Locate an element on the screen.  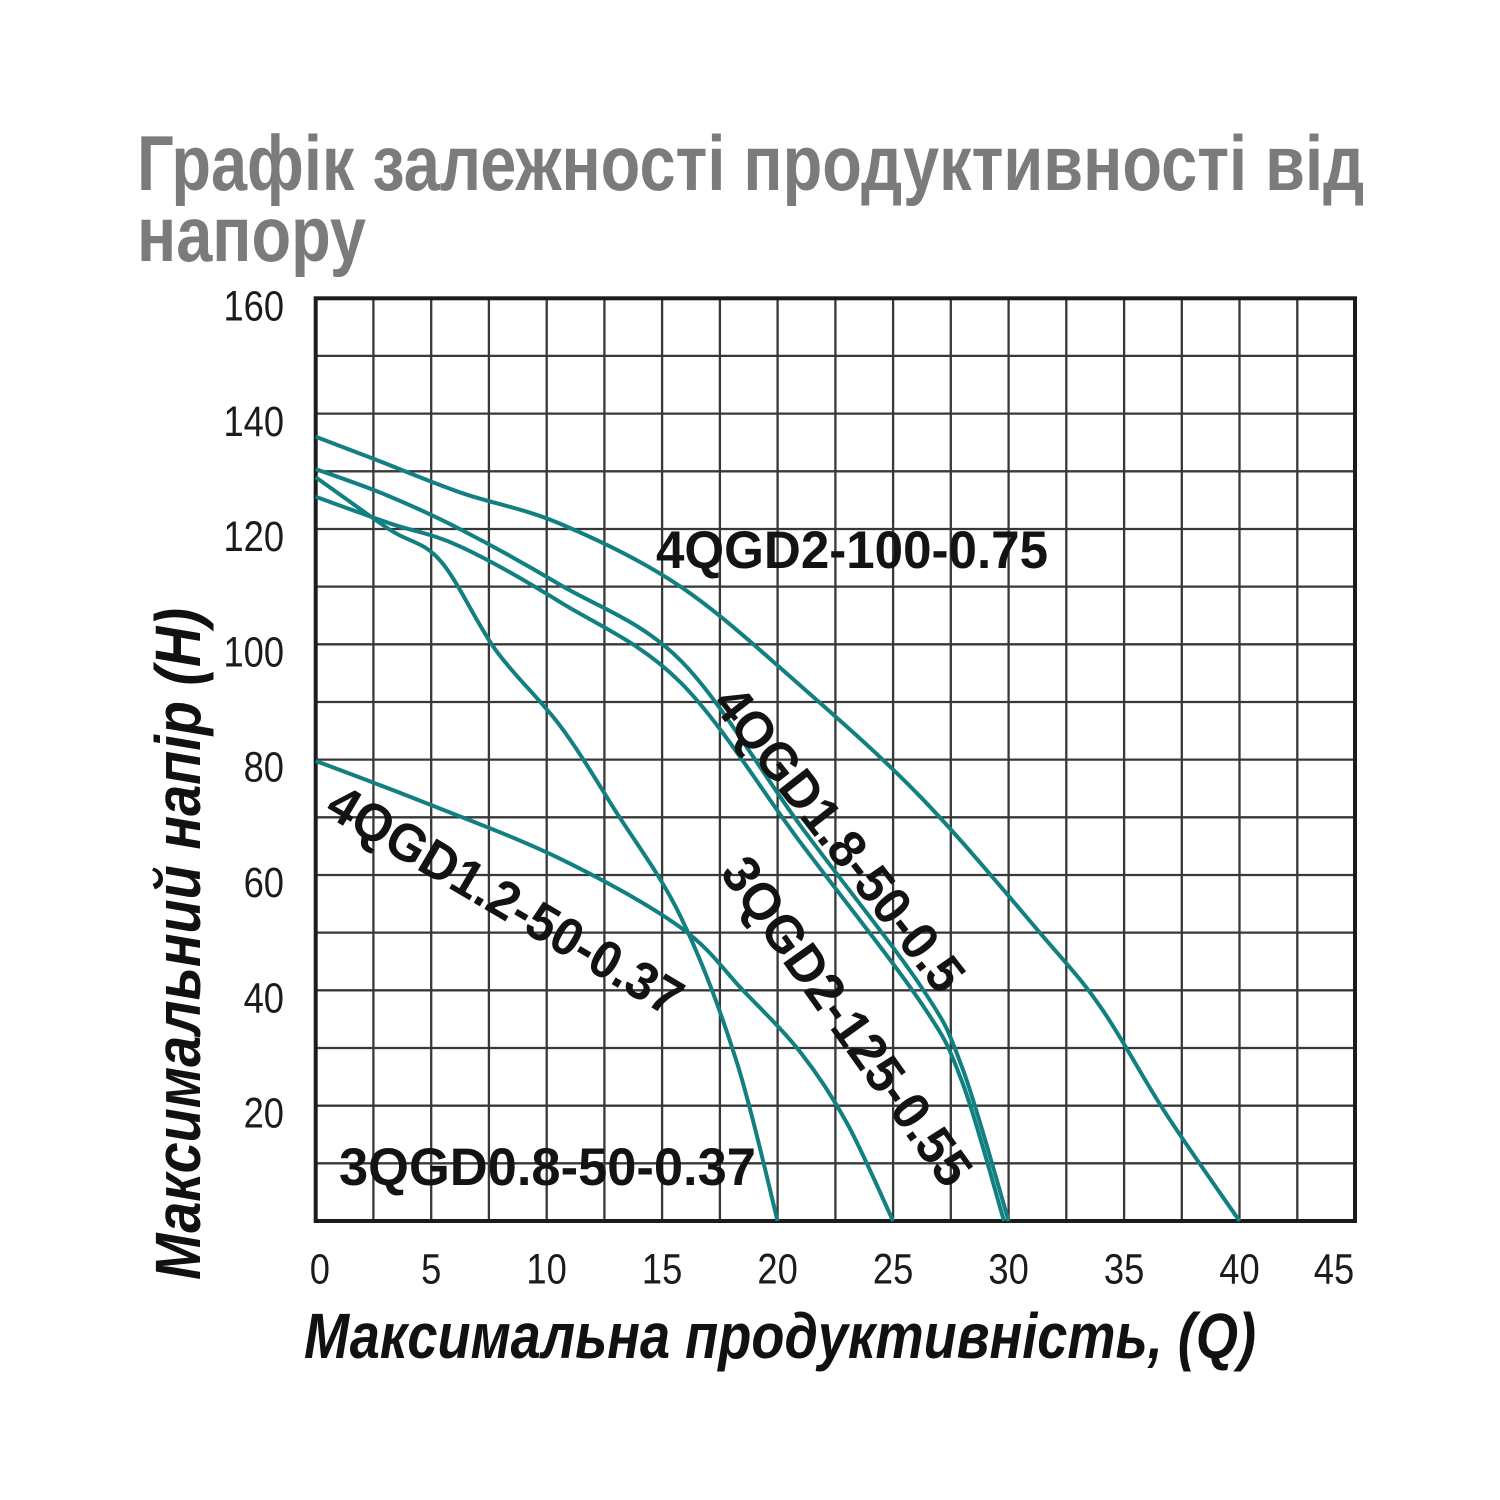
svg-text: 4QGD2-100-0.75 is located at coordinates (852, 550).